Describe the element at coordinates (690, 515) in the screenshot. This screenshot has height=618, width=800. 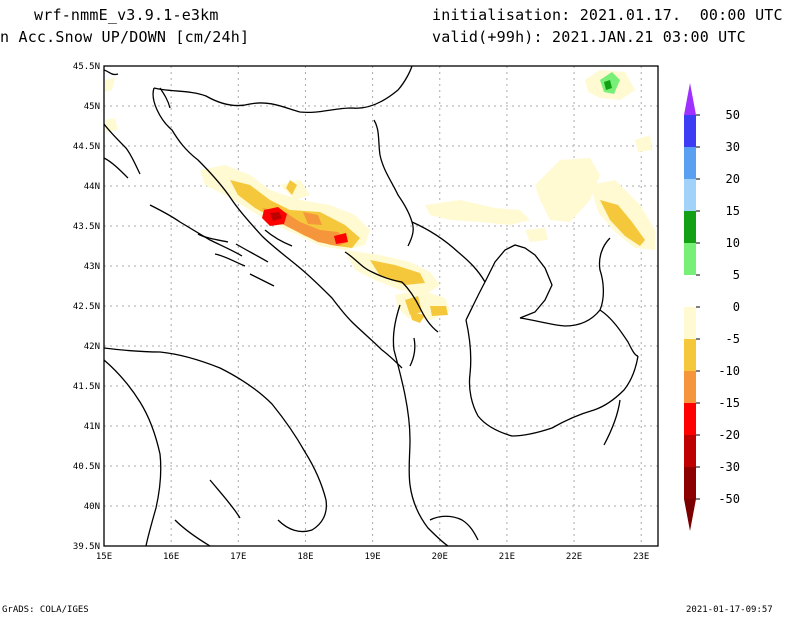
I see `colorbar-bottom-arrow` at that location.